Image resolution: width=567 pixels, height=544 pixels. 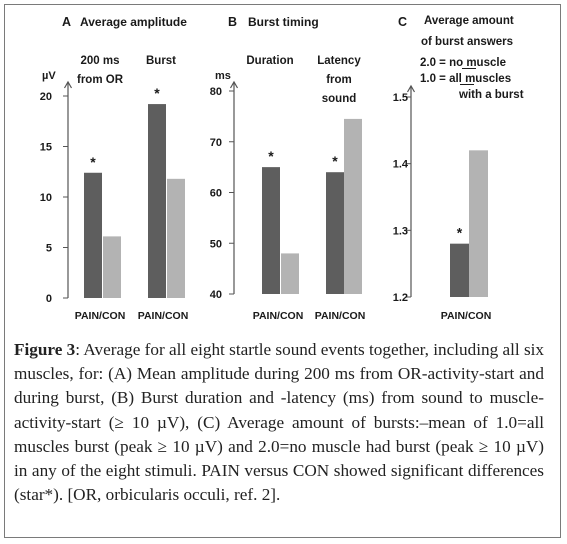 What do you see at coordinates (339, 80) in the screenshot?
I see `panel-b-group-label-1-line-1: from` at bounding box center [339, 80].